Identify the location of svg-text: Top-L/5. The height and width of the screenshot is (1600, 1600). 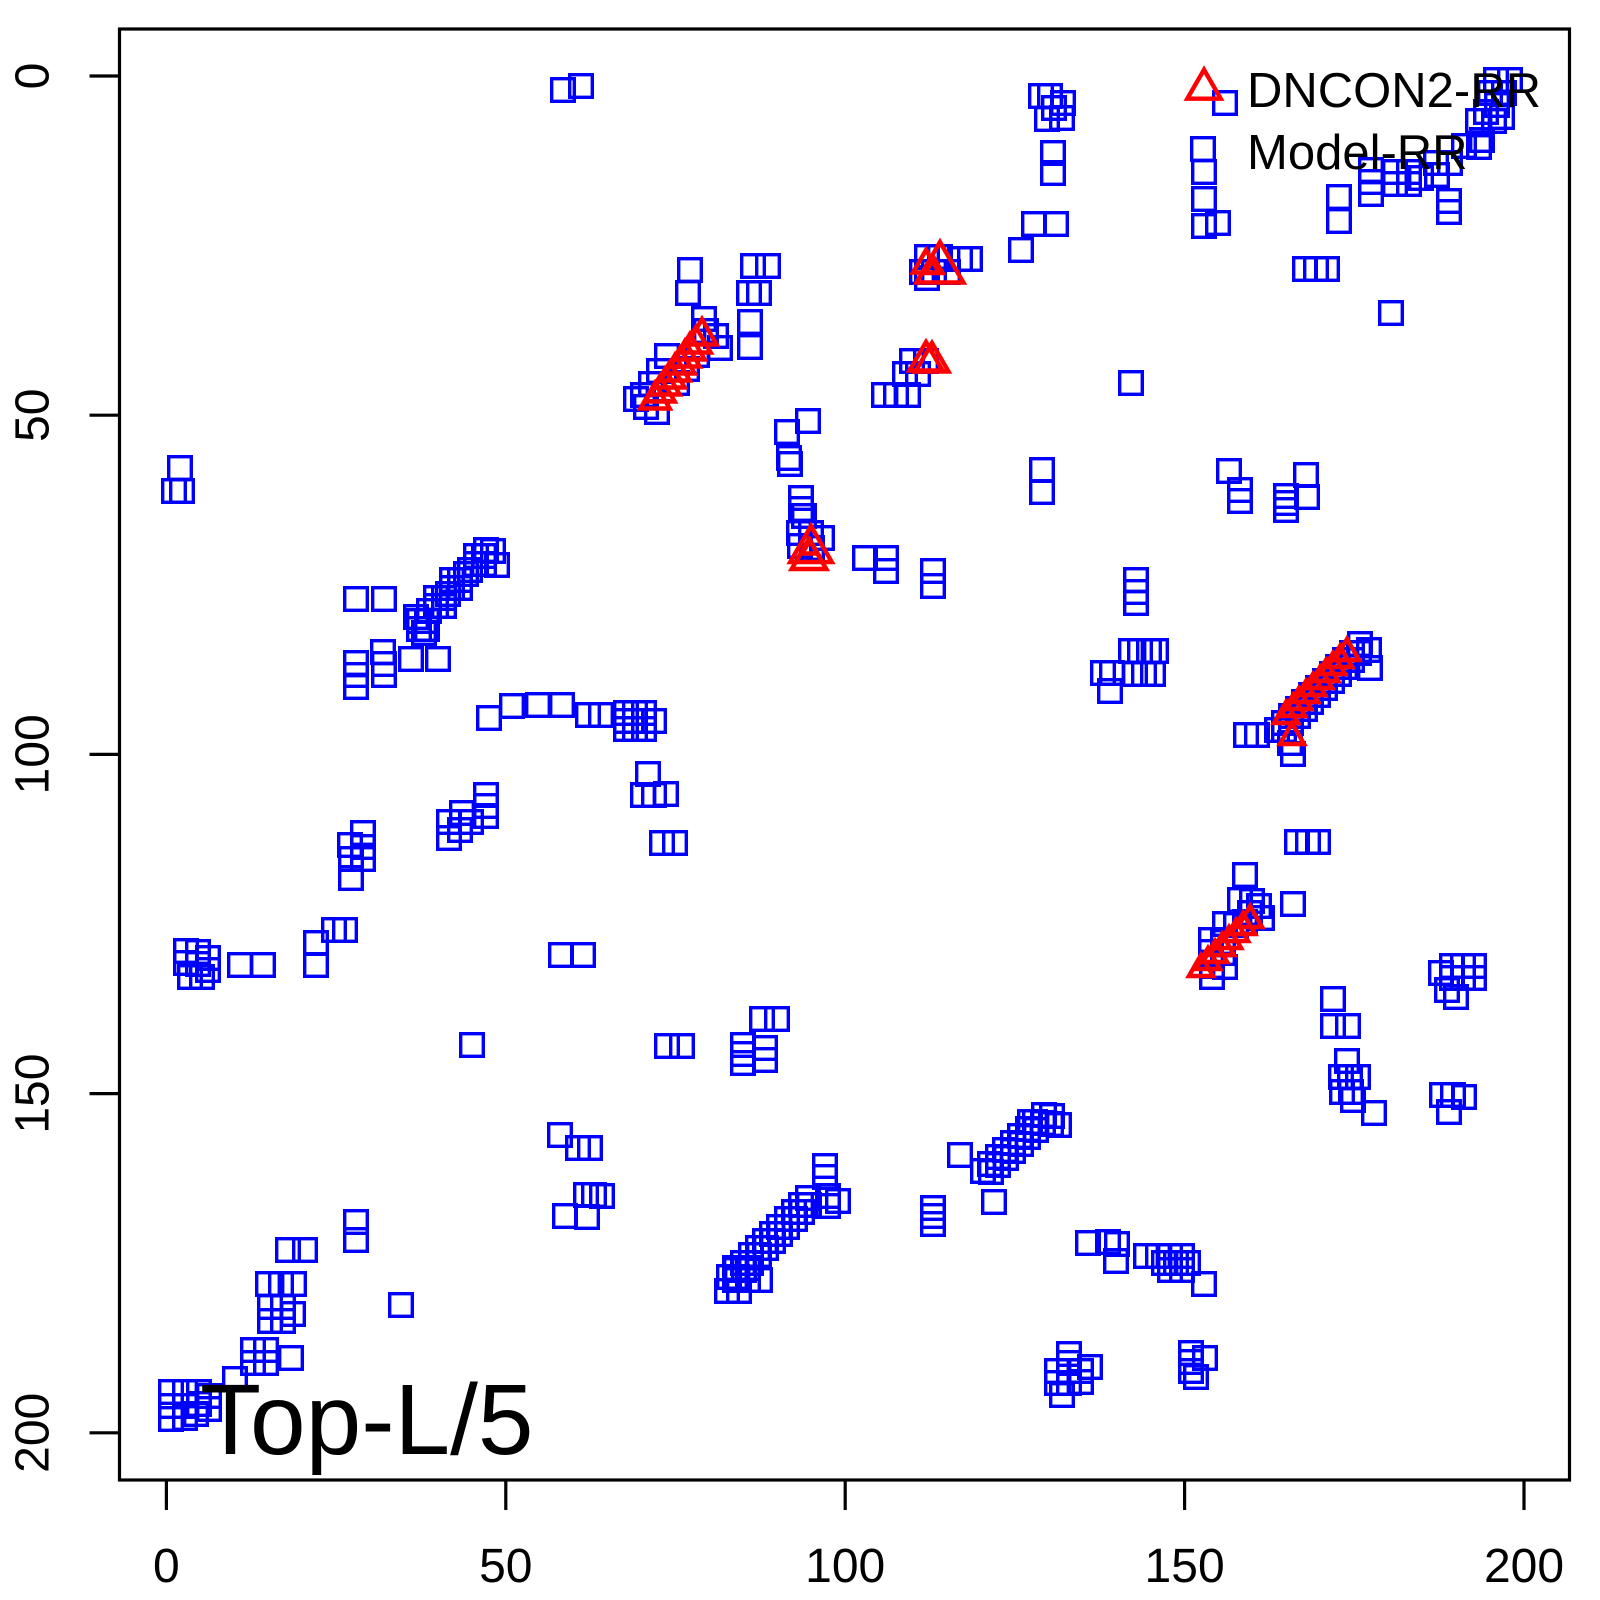
(367, 1420).